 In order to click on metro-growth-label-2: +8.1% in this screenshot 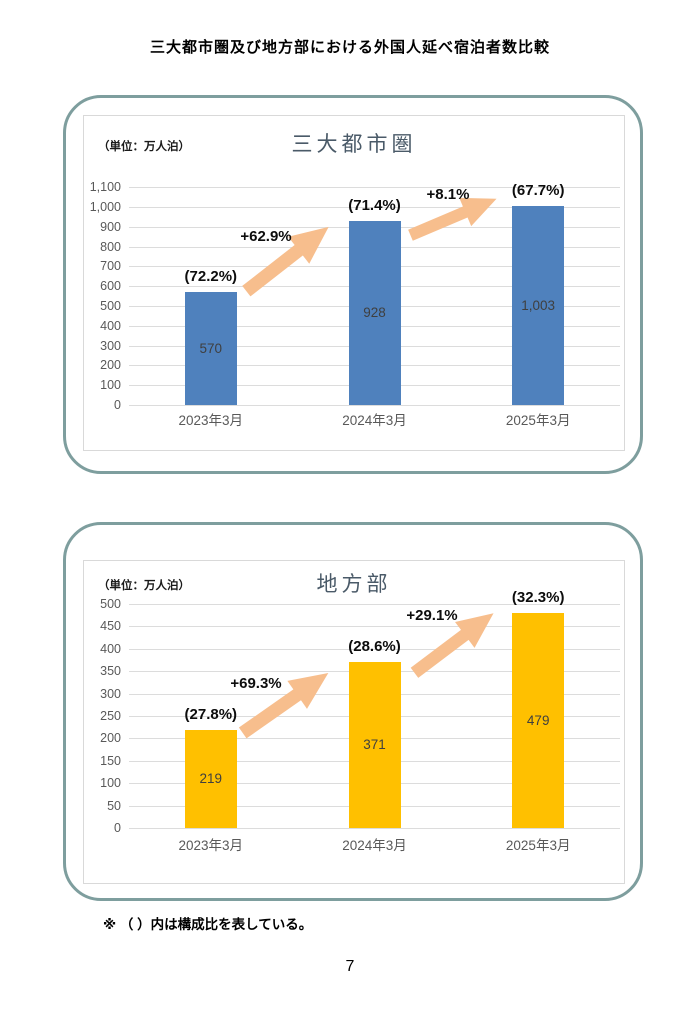, I will do `click(448, 194)`.